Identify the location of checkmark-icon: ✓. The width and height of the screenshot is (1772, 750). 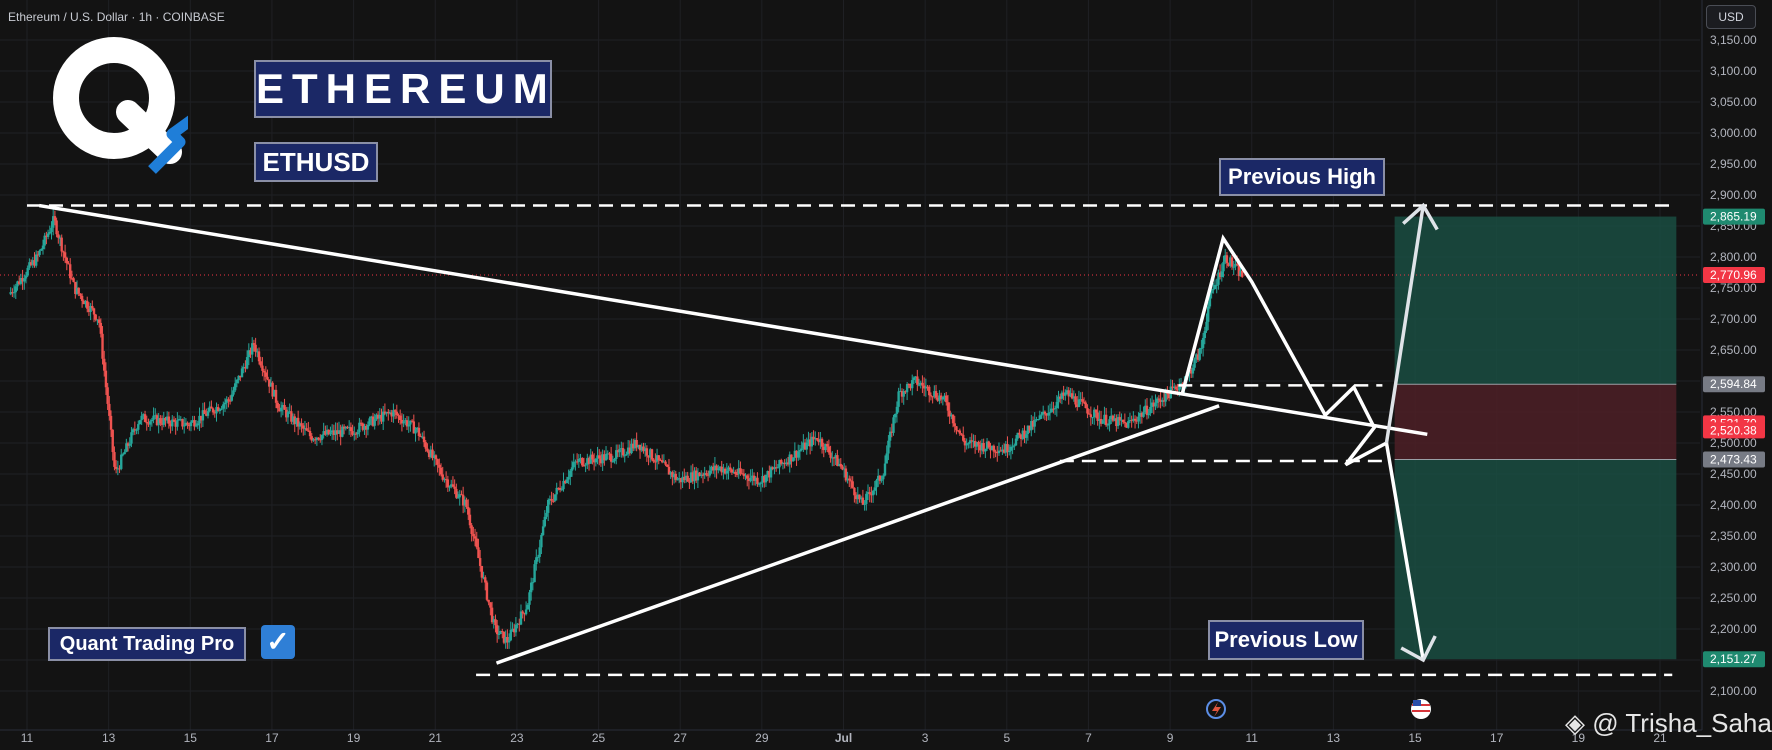
(278, 642).